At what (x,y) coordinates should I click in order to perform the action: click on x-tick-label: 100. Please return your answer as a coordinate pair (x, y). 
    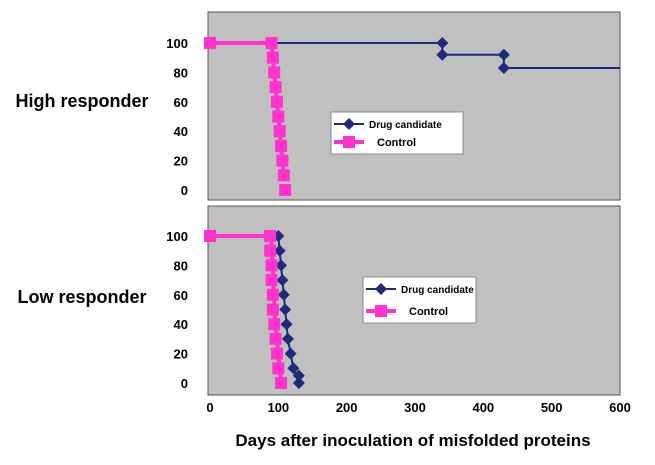
    Looking at the image, I should click on (278, 407).